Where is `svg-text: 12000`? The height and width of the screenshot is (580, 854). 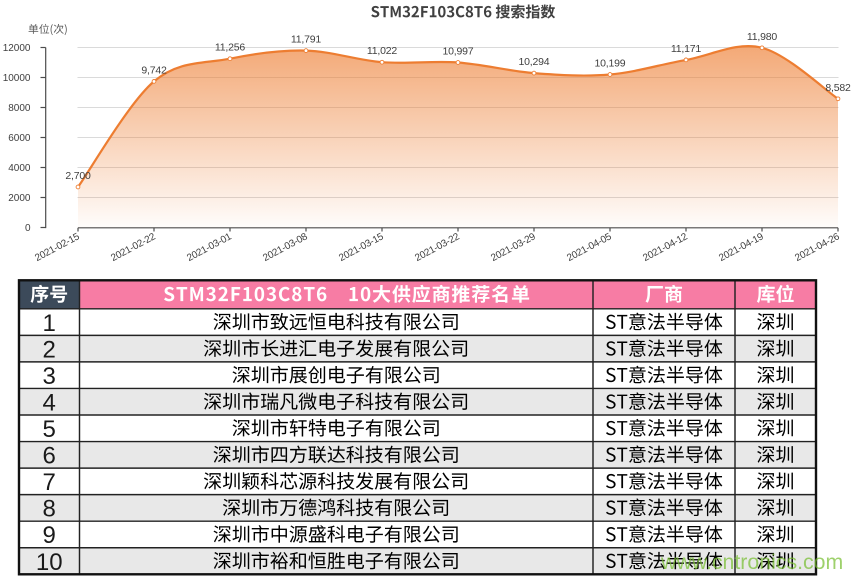 svg-text: 12000 is located at coordinates (17, 48).